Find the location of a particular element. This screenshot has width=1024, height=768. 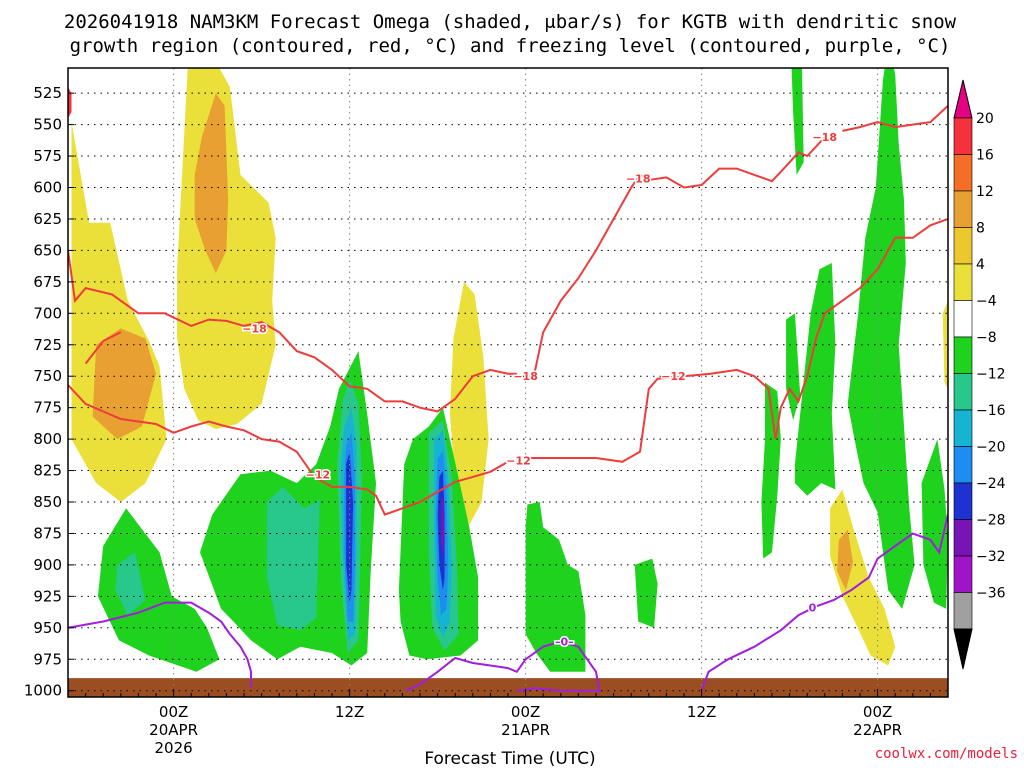

omega-region-29-value-neg6 is located at coordinates (881, 338).